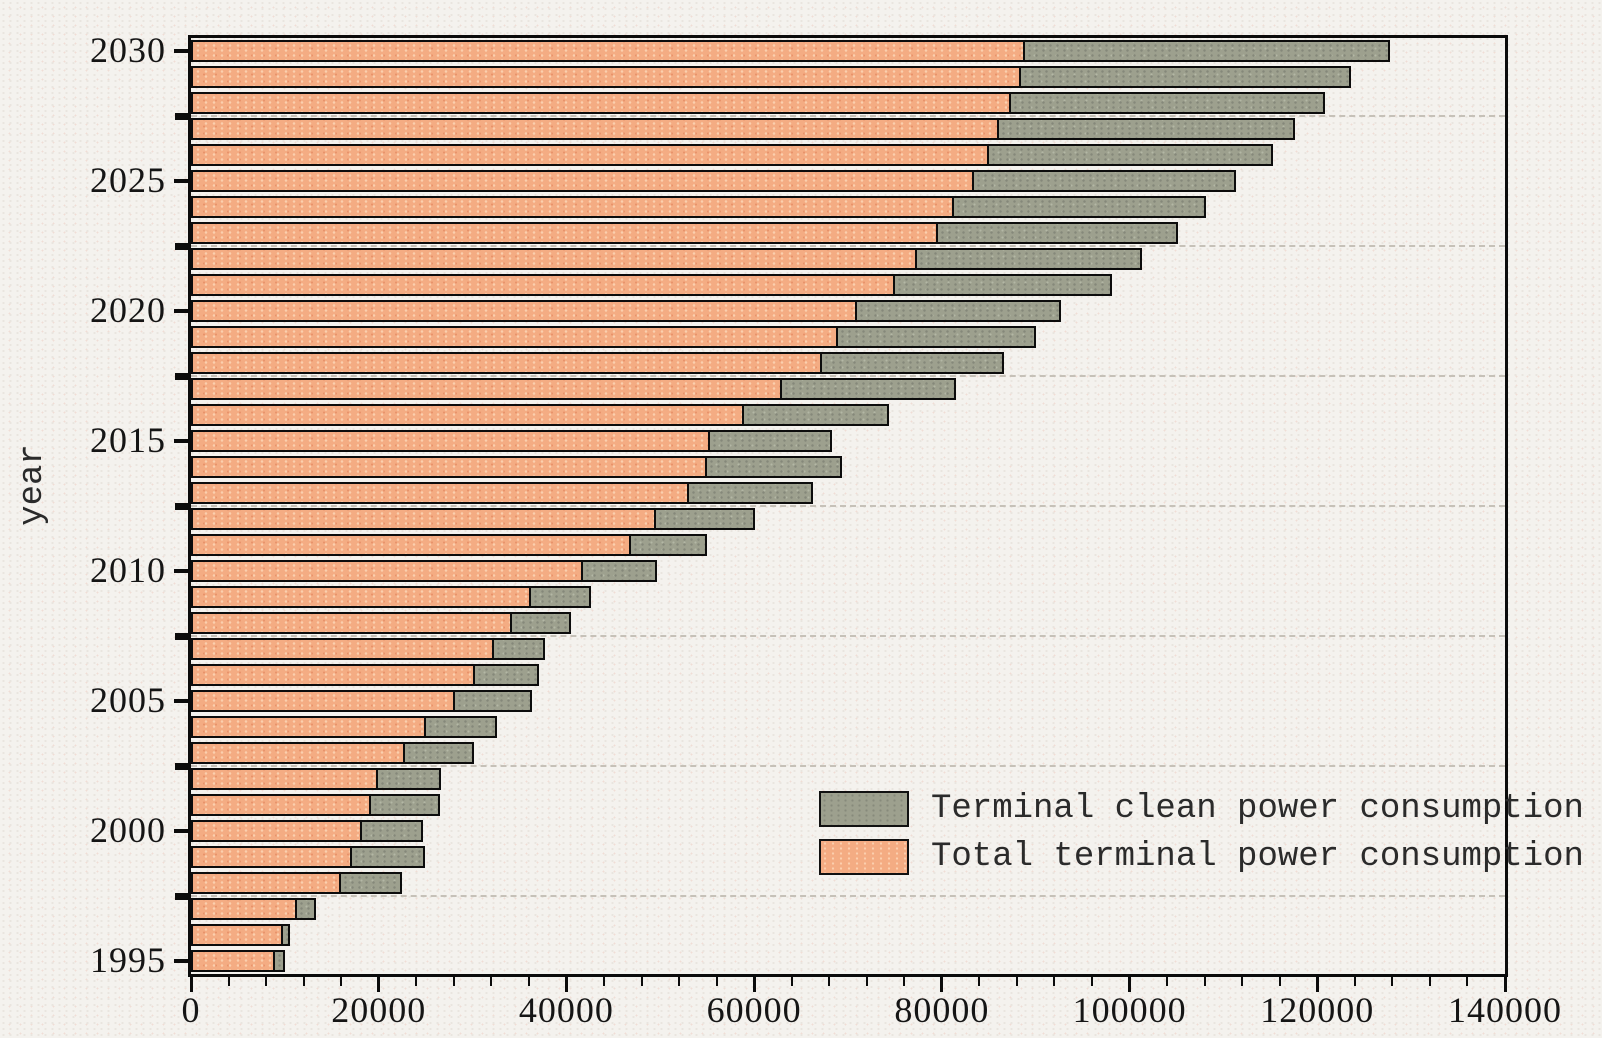 This screenshot has height=1038, width=1602. What do you see at coordinates (128, 180) in the screenshot?
I see `y-tick-label: 2025` at bounding box center [128, 180].